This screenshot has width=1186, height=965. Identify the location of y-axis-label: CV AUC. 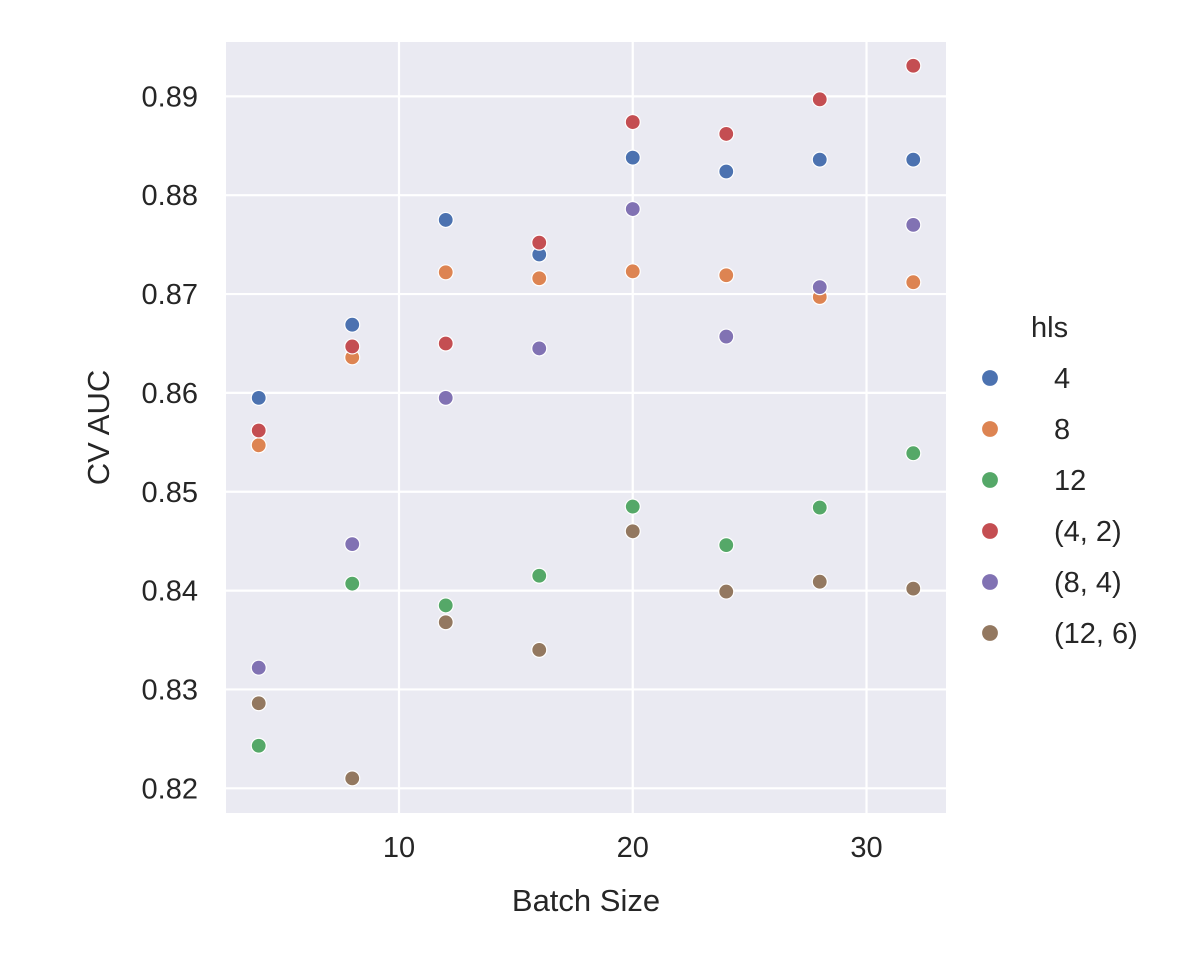
(98, 427).